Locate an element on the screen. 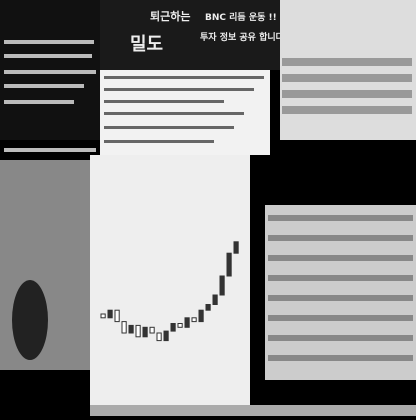  status-bar is located at coordinates (253, 410).